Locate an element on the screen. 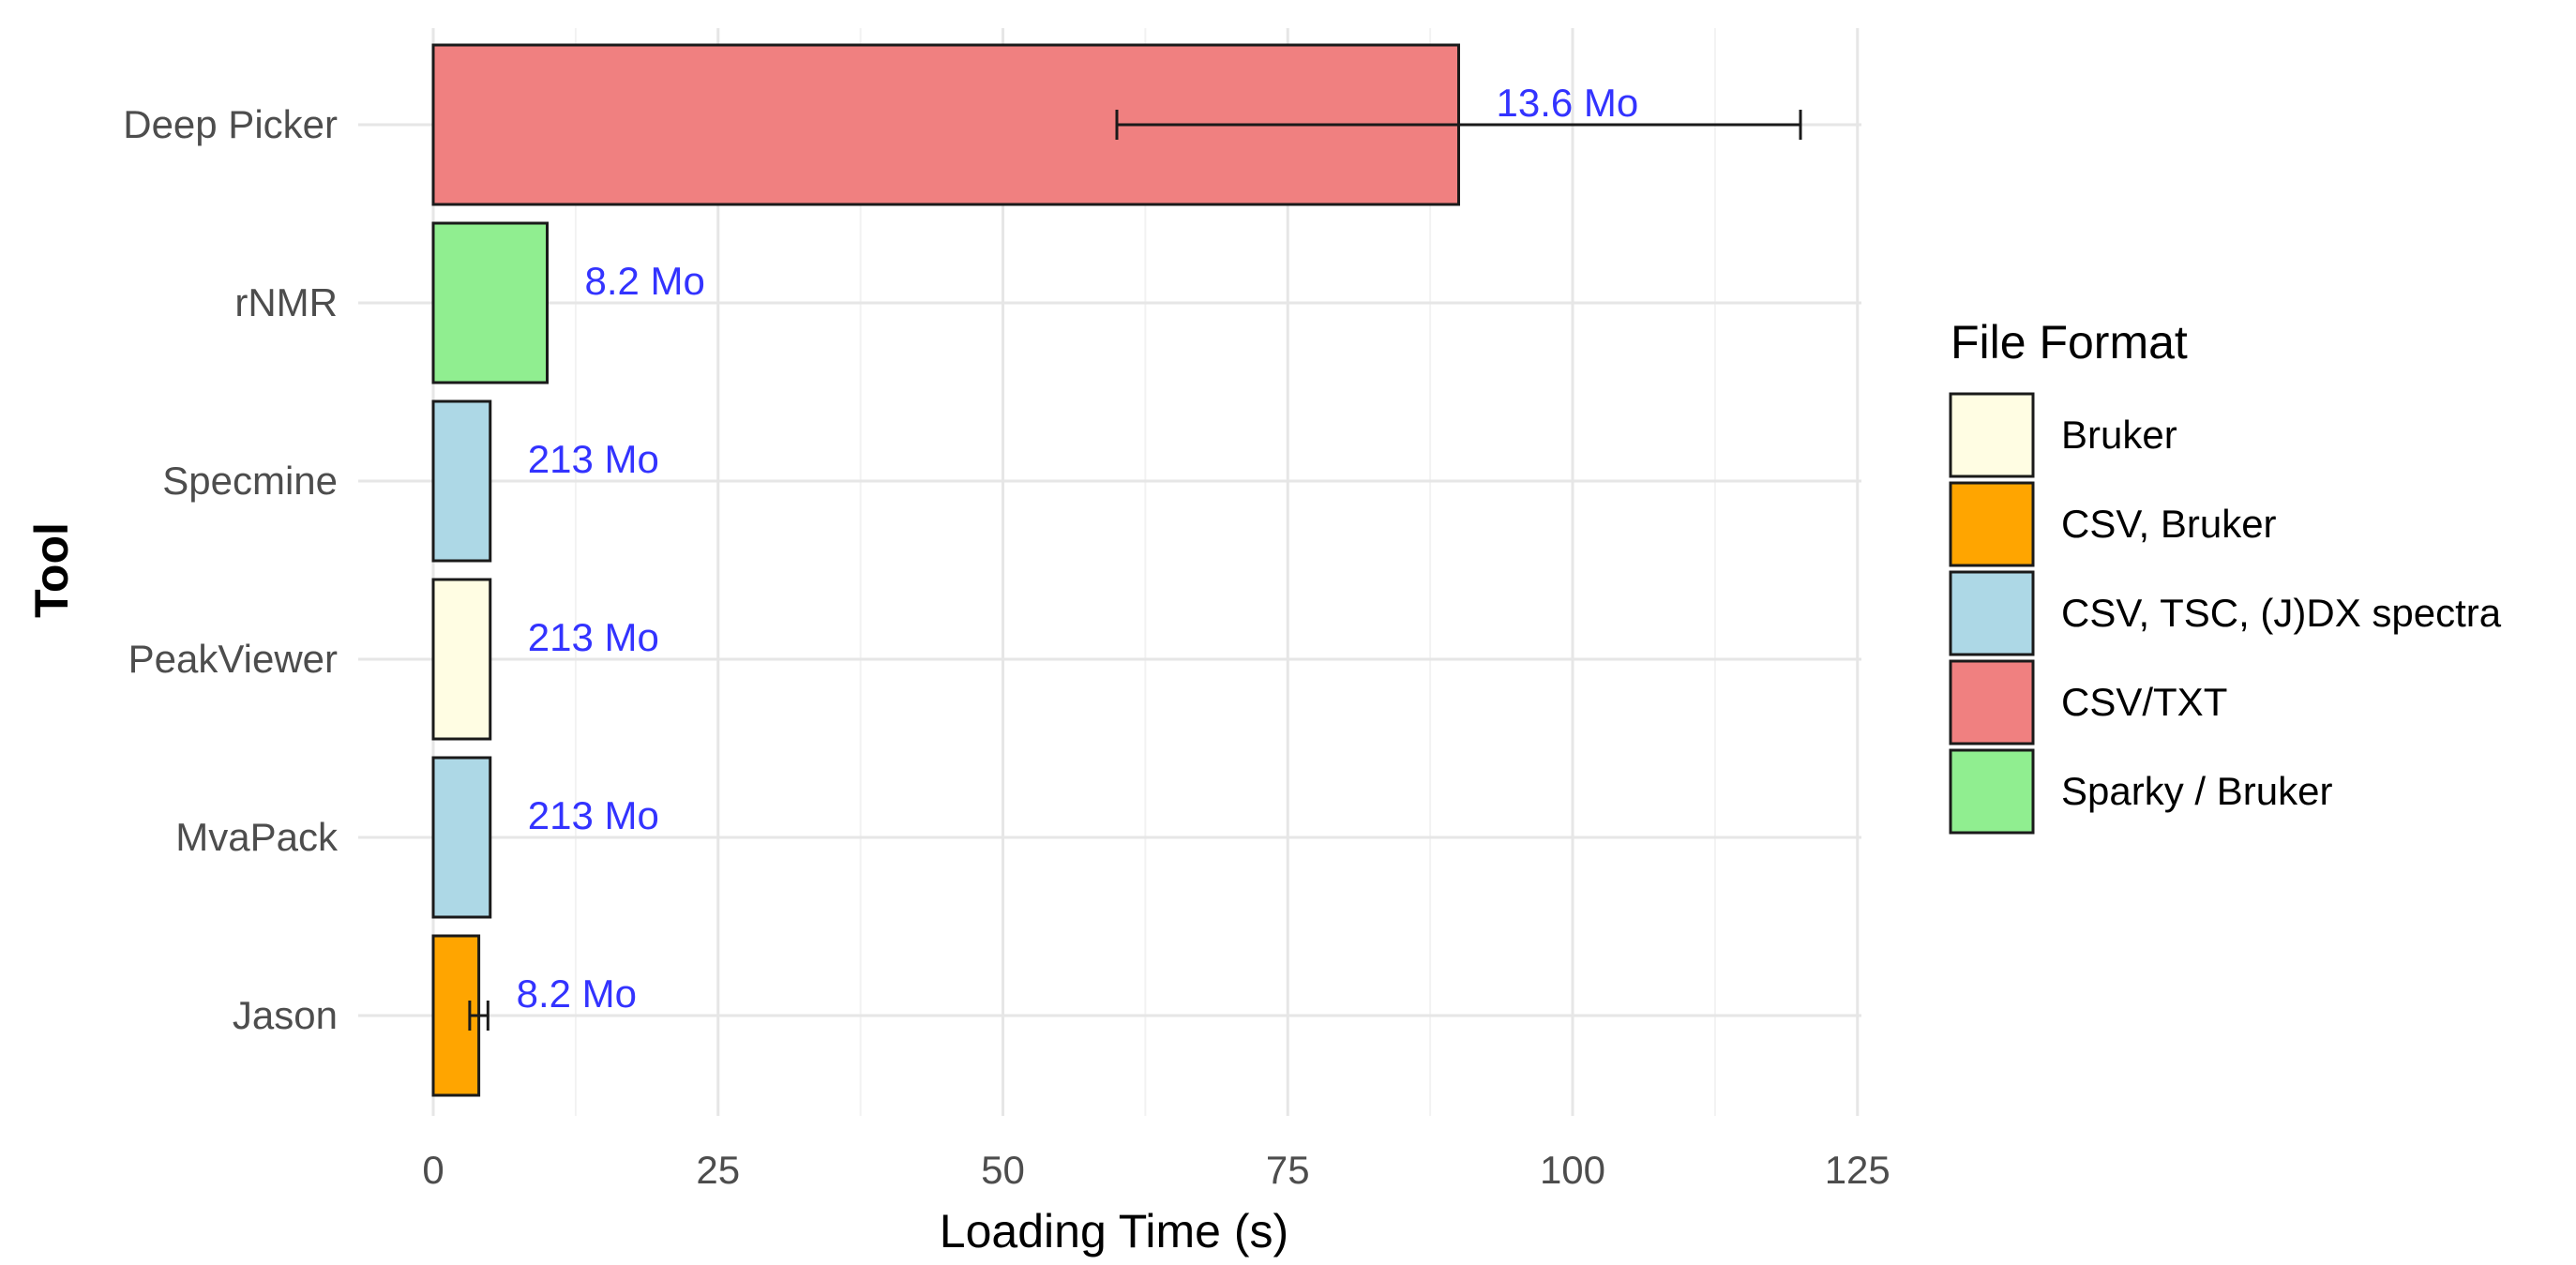 This screenshot has height=1265, width=2576. legend-label: Bruker is located at coordinates (2119, 435).